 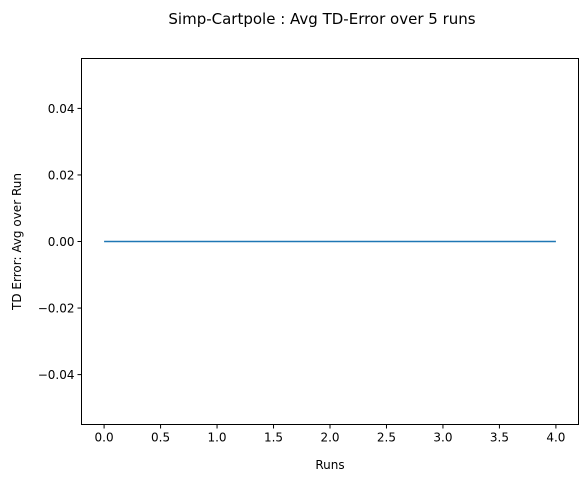 What do you see at coordinates (216, 438) in the screenshot?
I see `x-tick-label: 1.0` at bounding box center [216, 438].